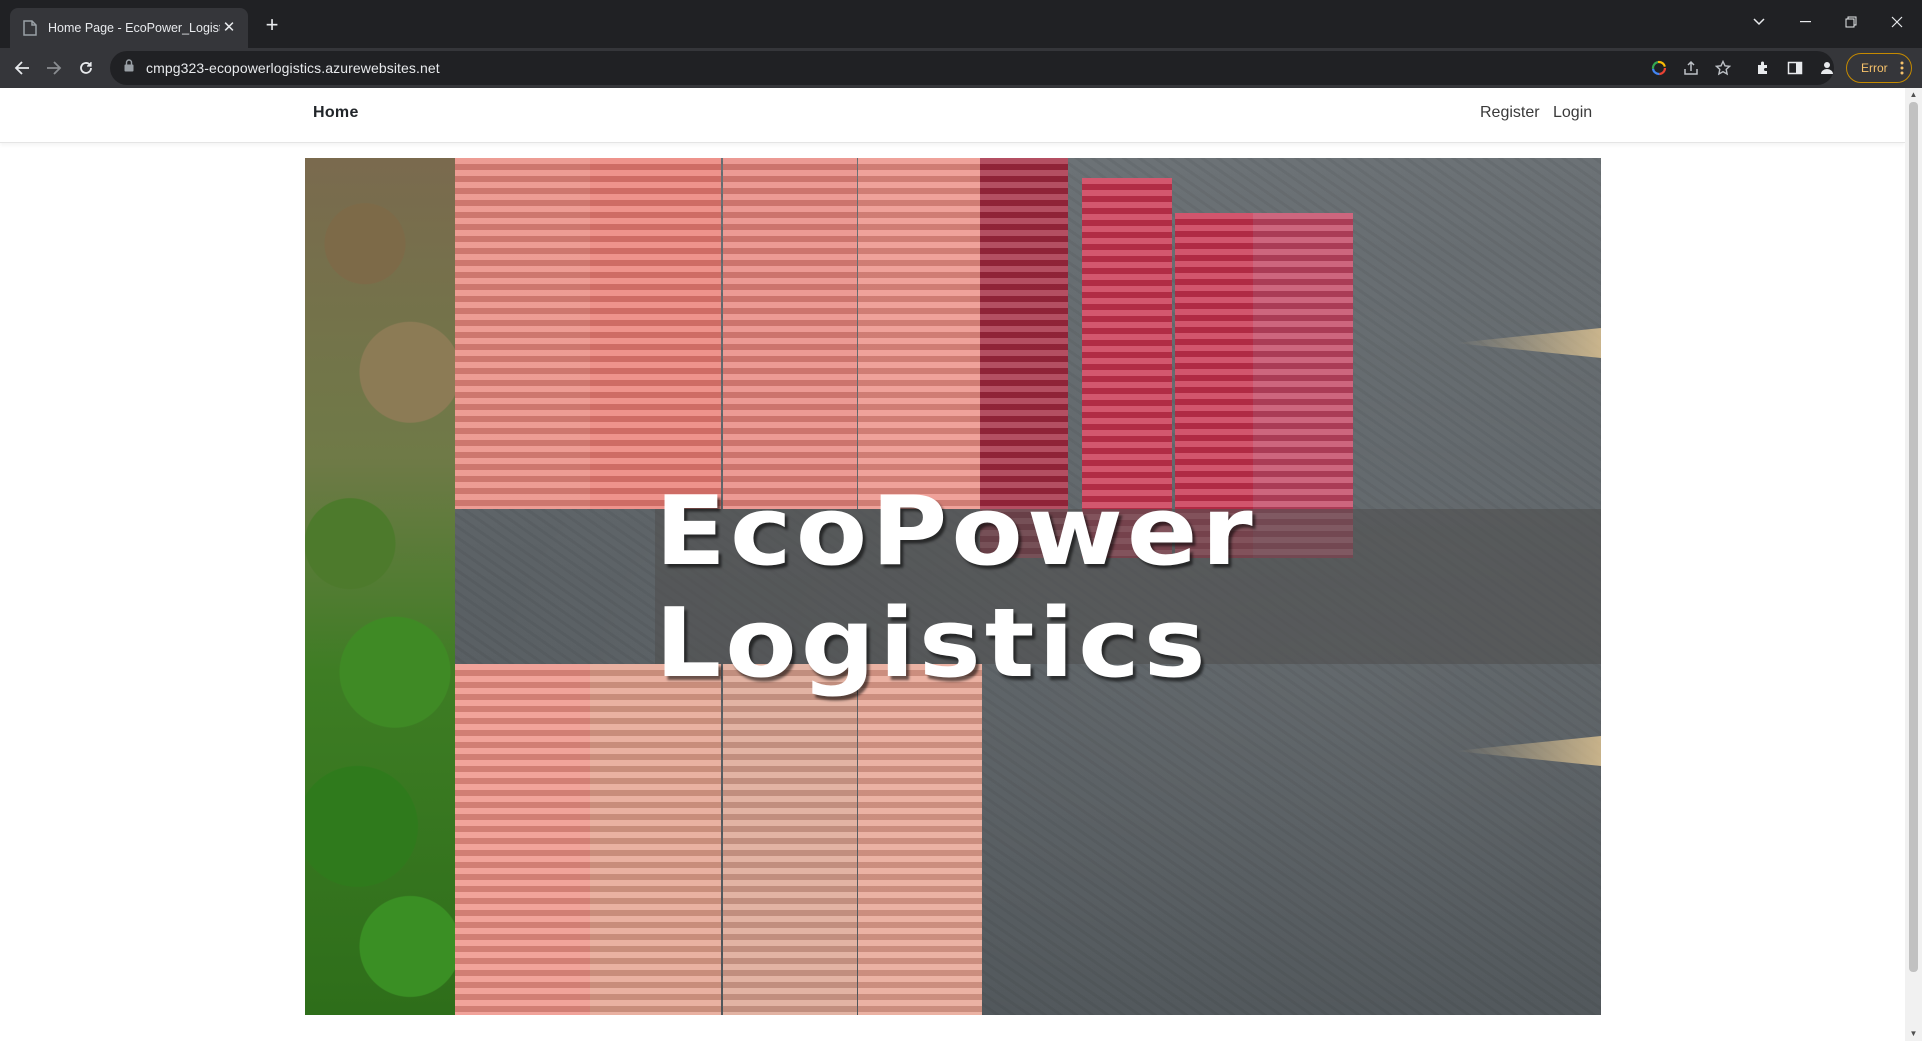  Describe the element at coordinates (1902, 68) in the screenshot. I see `more-icon` at that location.